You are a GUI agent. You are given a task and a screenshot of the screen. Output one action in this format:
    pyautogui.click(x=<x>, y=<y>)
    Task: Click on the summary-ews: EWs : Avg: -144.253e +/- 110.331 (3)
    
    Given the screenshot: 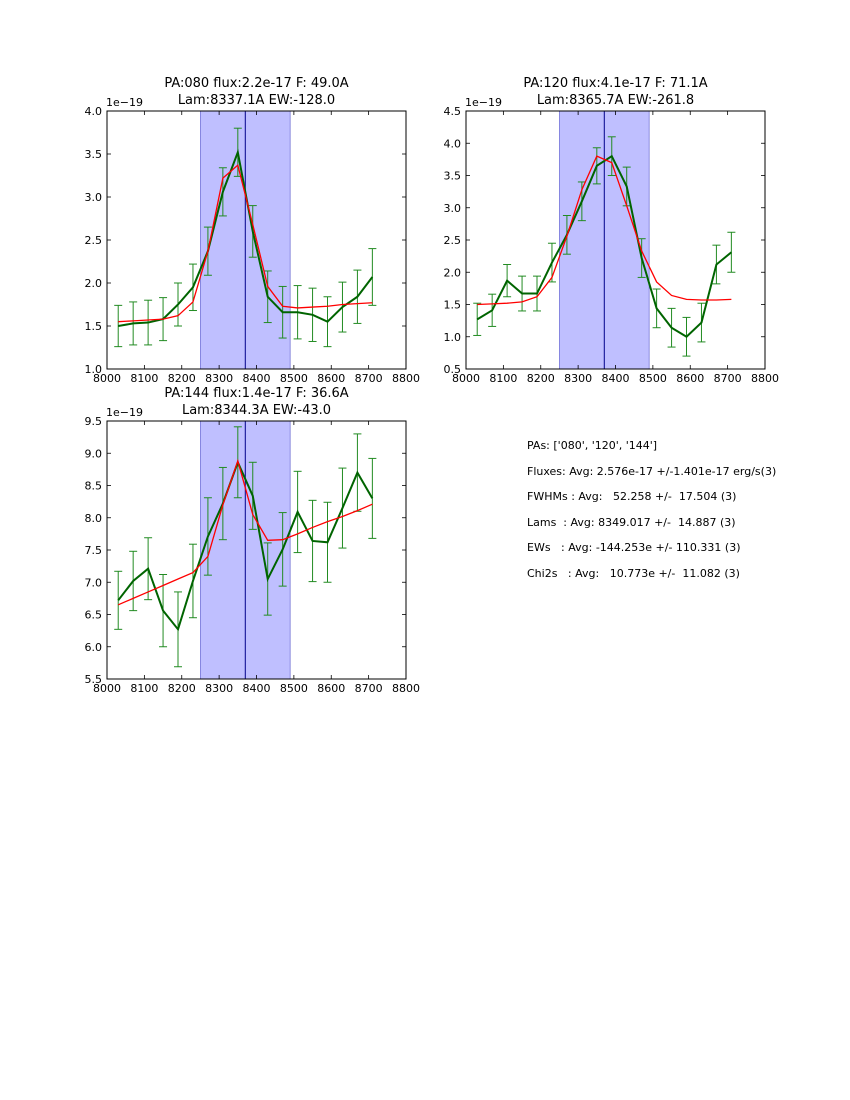 What is the action you would take?
    pyautogui.click(x=634, y=548)
    